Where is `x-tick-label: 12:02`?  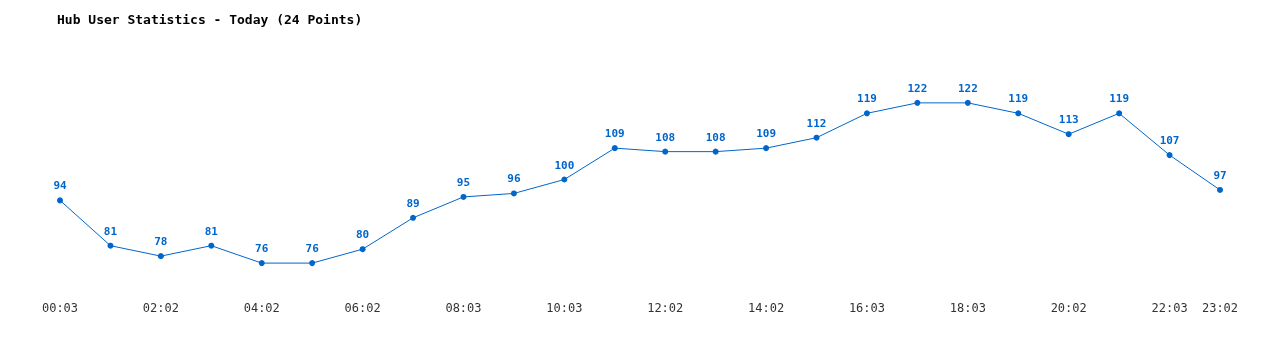 x-tick-label: 12:02 is located at coordinates (665, 308).